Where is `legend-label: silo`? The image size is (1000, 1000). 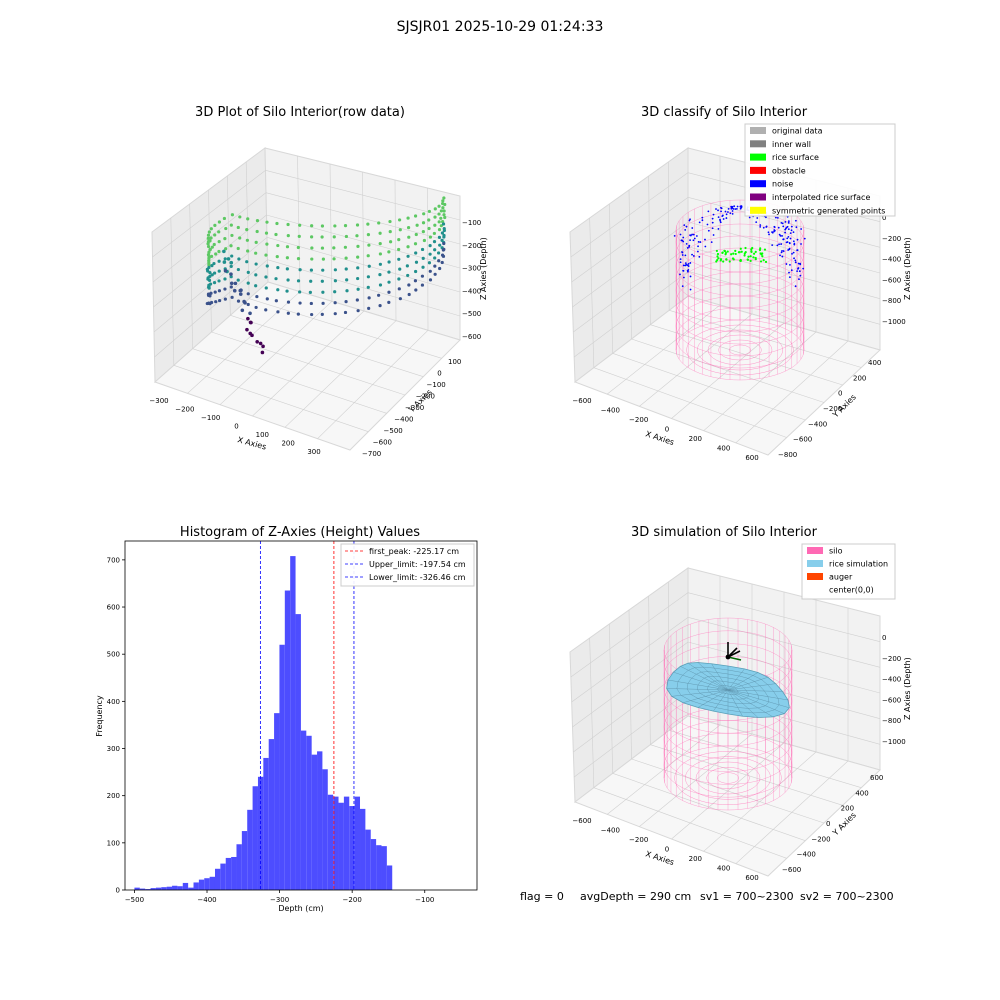
legend-label: silo is located at coordinates (836, 551).